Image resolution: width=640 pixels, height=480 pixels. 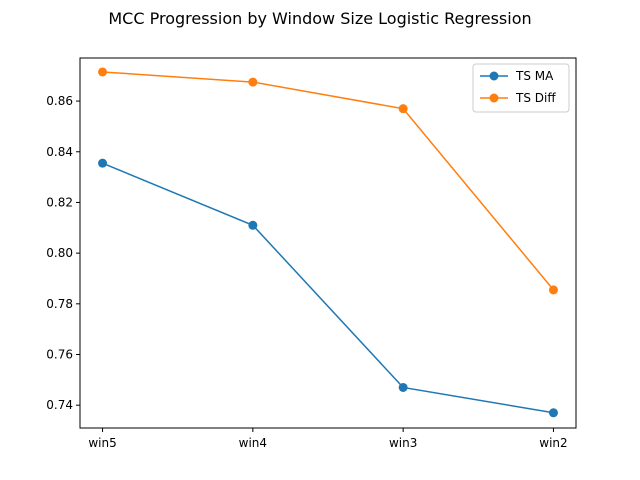 I want to click on x-axis: win5 win4 win3 win2, so click(x=328, y=439).